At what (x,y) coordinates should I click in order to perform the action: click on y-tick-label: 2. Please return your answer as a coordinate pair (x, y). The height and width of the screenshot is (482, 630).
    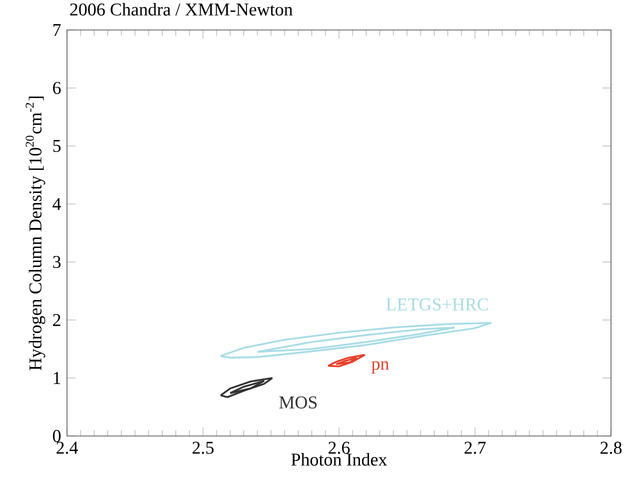
    Looking at the image, I should click on (56, 320).